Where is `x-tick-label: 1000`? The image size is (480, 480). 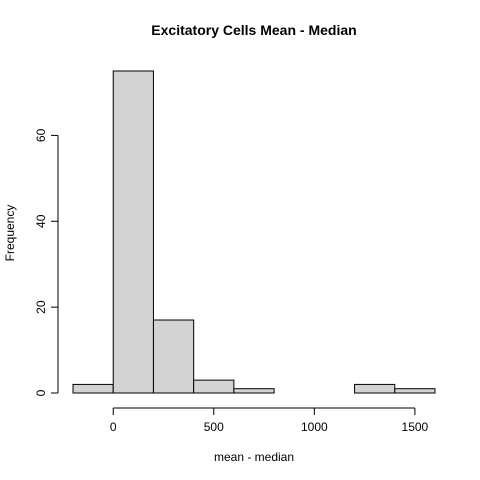 x-tick-label: 1000 is located at coordinates (314, 427).